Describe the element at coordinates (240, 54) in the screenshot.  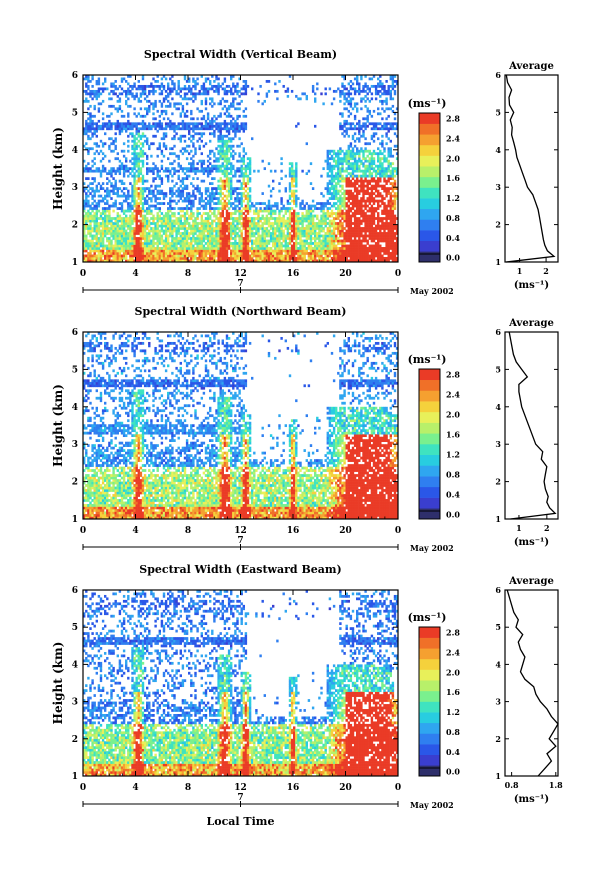
I see `panel-title: Spectral Width (Vertical Beam)` at that location.